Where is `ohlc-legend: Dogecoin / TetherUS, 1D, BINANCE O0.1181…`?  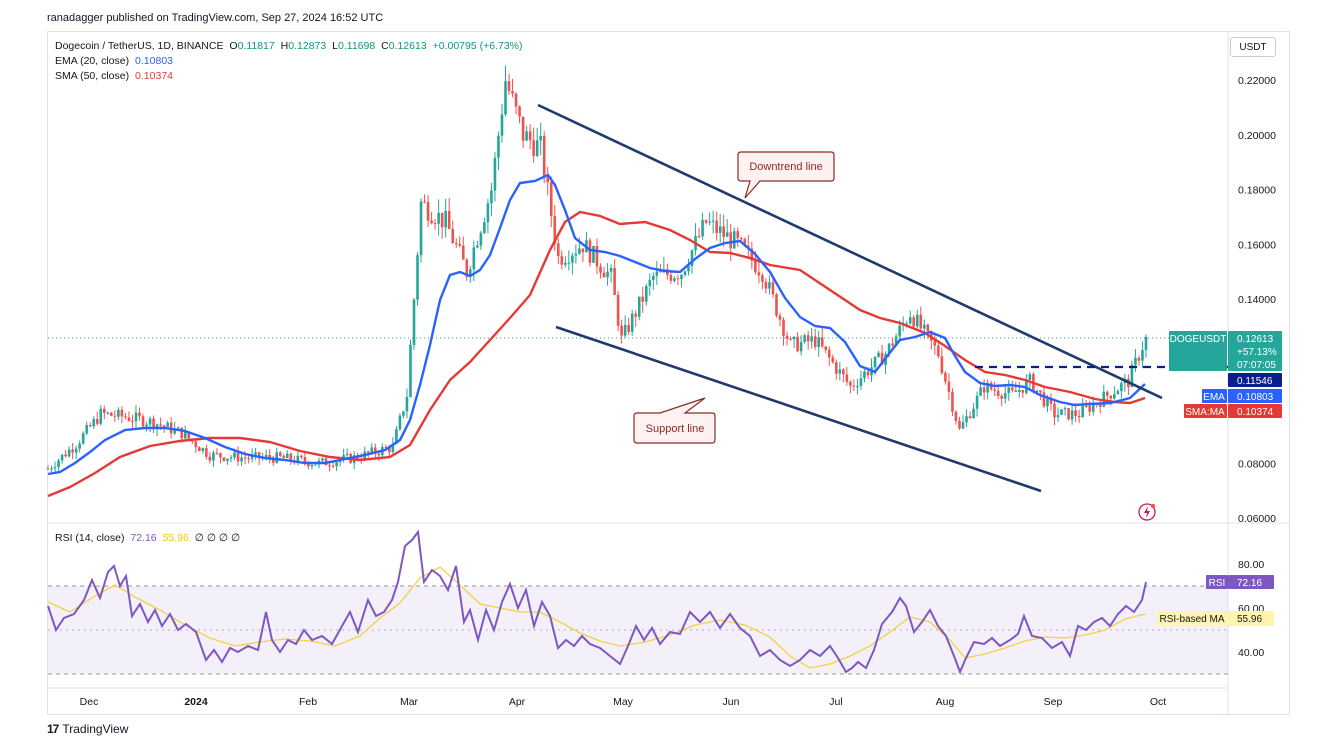
ohlc-legend: Dogecoin / TetherUS, 1D, BINANCE O0.1181… is located at coordinates (290, 46).